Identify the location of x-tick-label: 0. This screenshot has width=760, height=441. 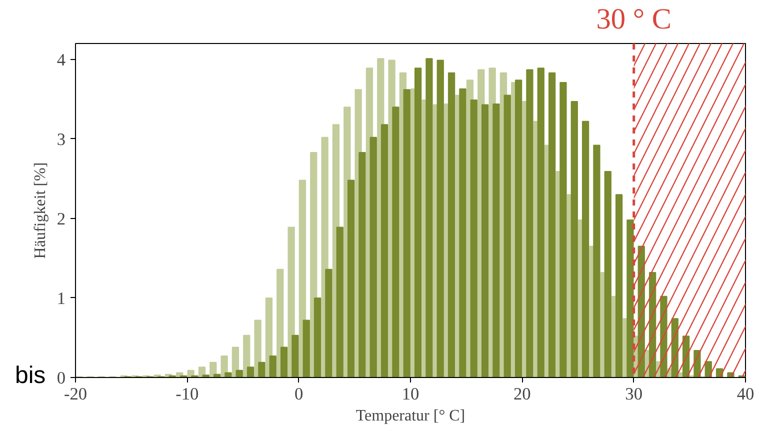
(299, 394).